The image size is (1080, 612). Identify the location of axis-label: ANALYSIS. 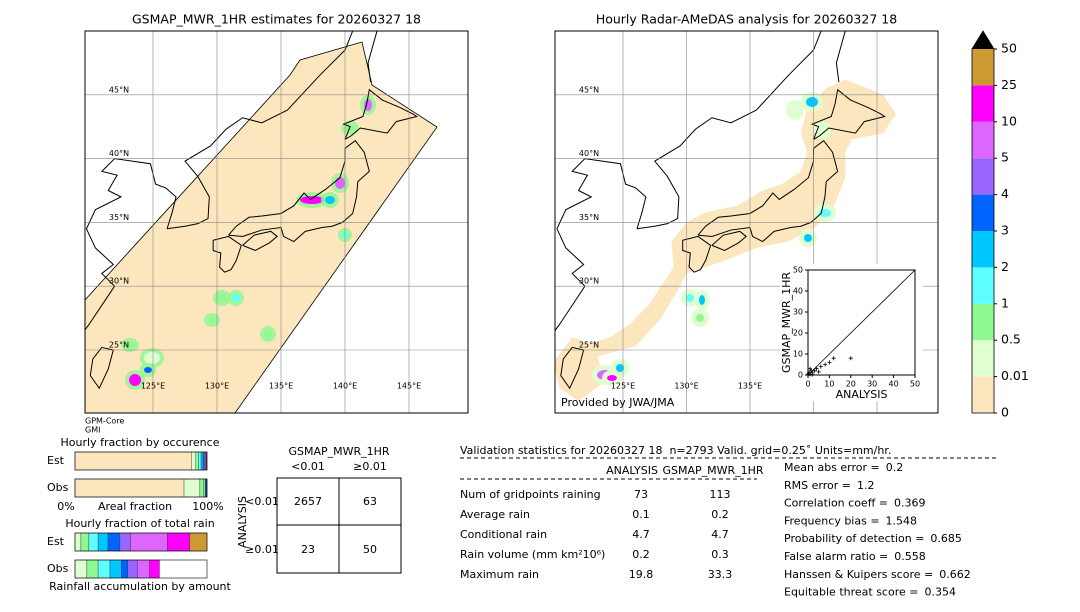
(242, 522).